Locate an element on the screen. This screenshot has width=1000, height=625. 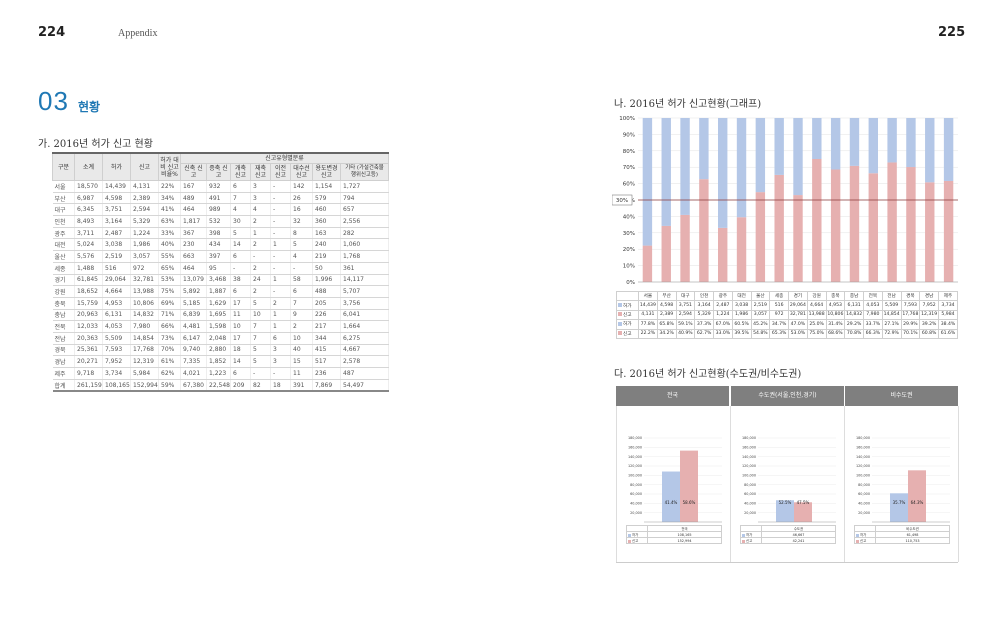
table-cell: 68.6% is located at coordinates (835, 333).